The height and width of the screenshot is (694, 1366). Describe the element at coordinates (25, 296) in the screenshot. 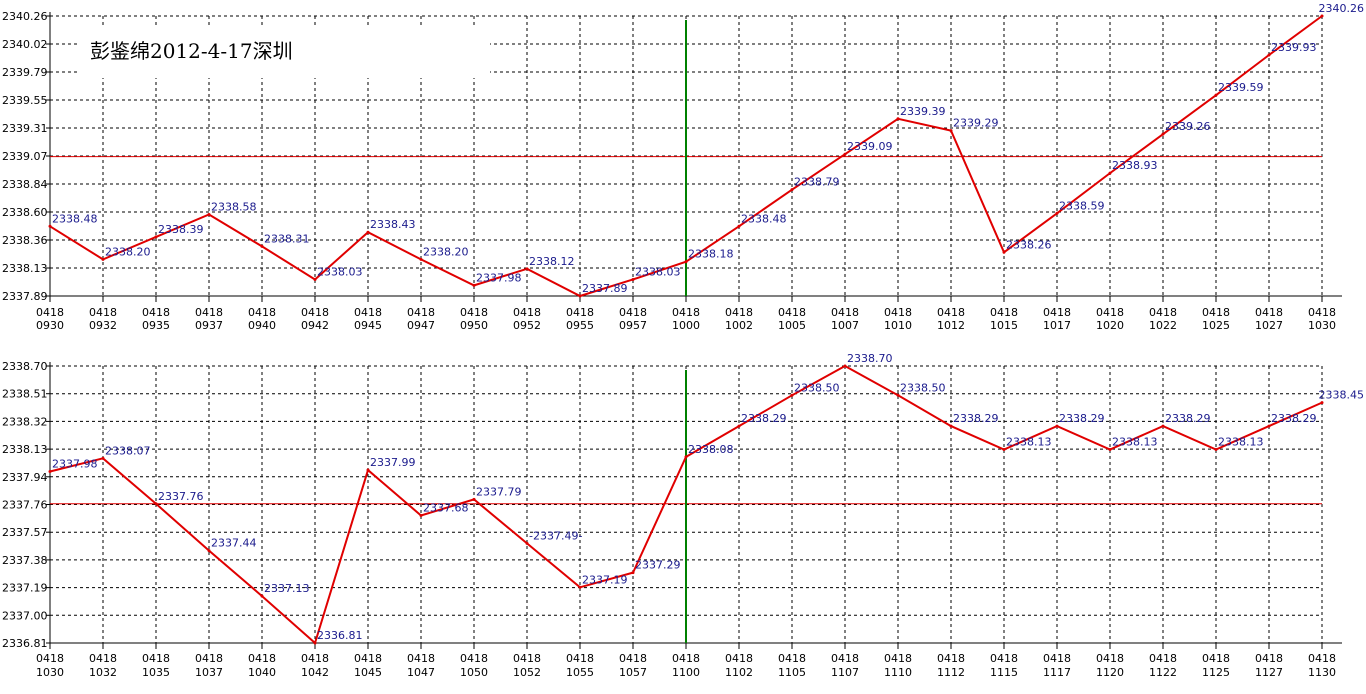

I see `y-tick-label: 2337.89` at that location.